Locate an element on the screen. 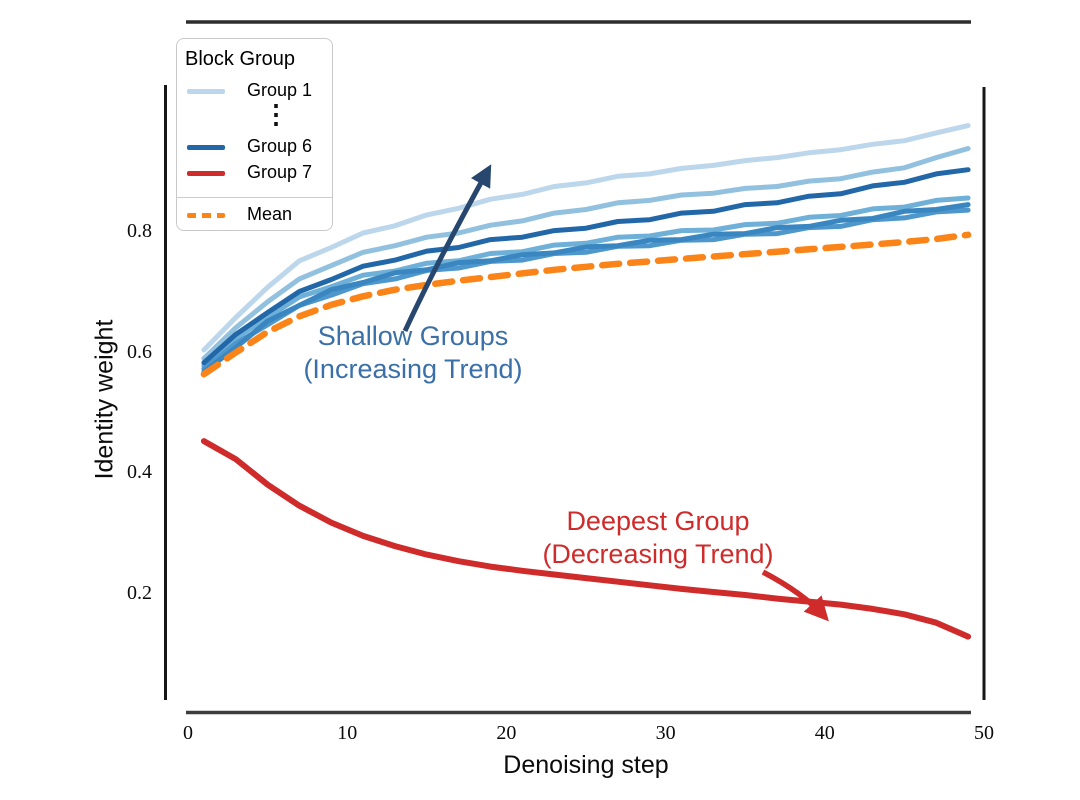 The image size is (1080, 800). x-tick-label-0: 0 is located at coordinates (188, 733).